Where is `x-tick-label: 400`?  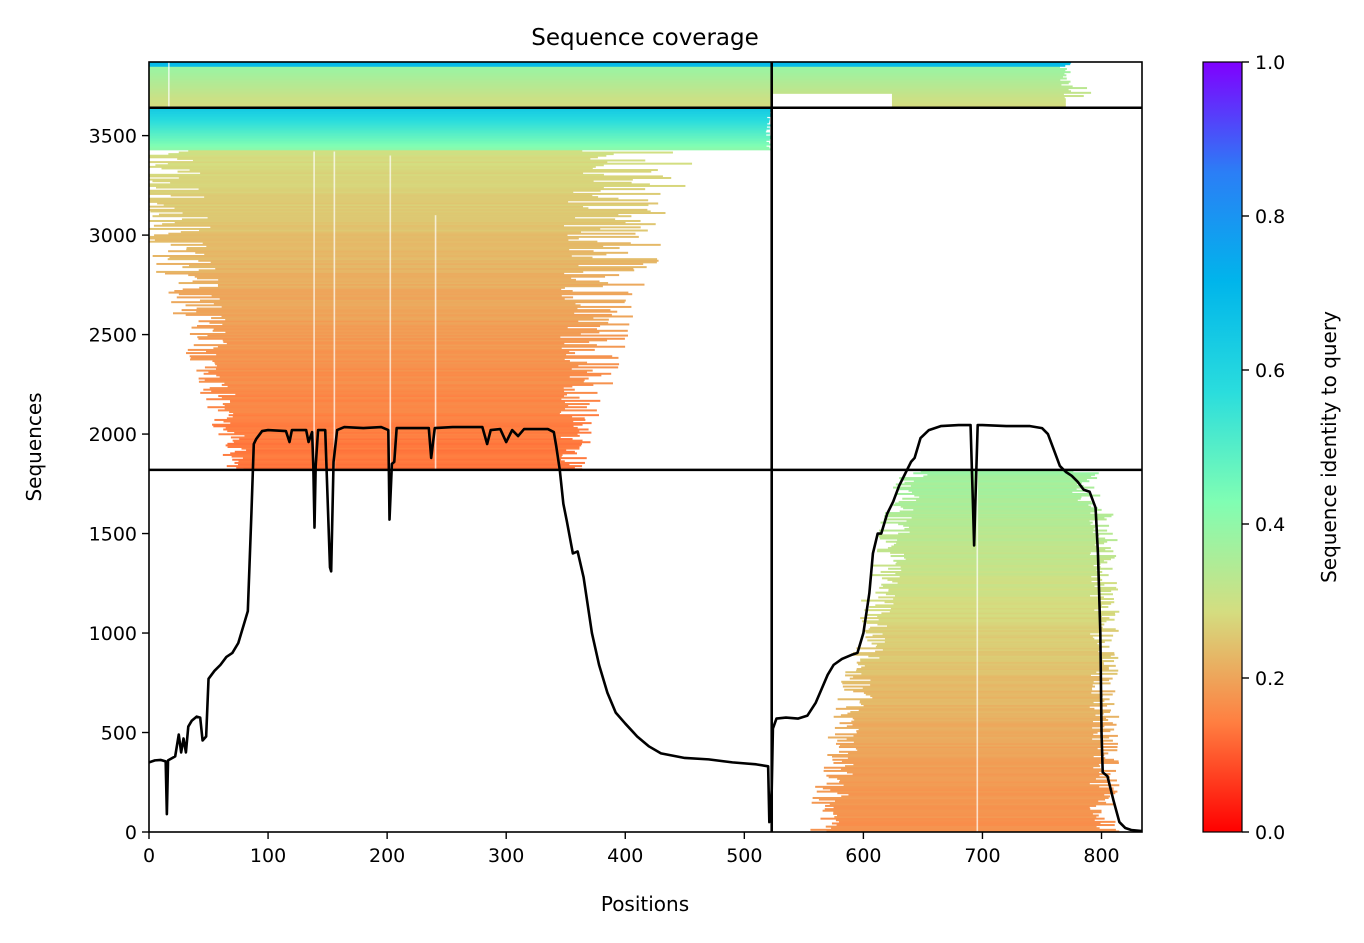
x-tick-label: 400 is located at coordinates (625, 856).